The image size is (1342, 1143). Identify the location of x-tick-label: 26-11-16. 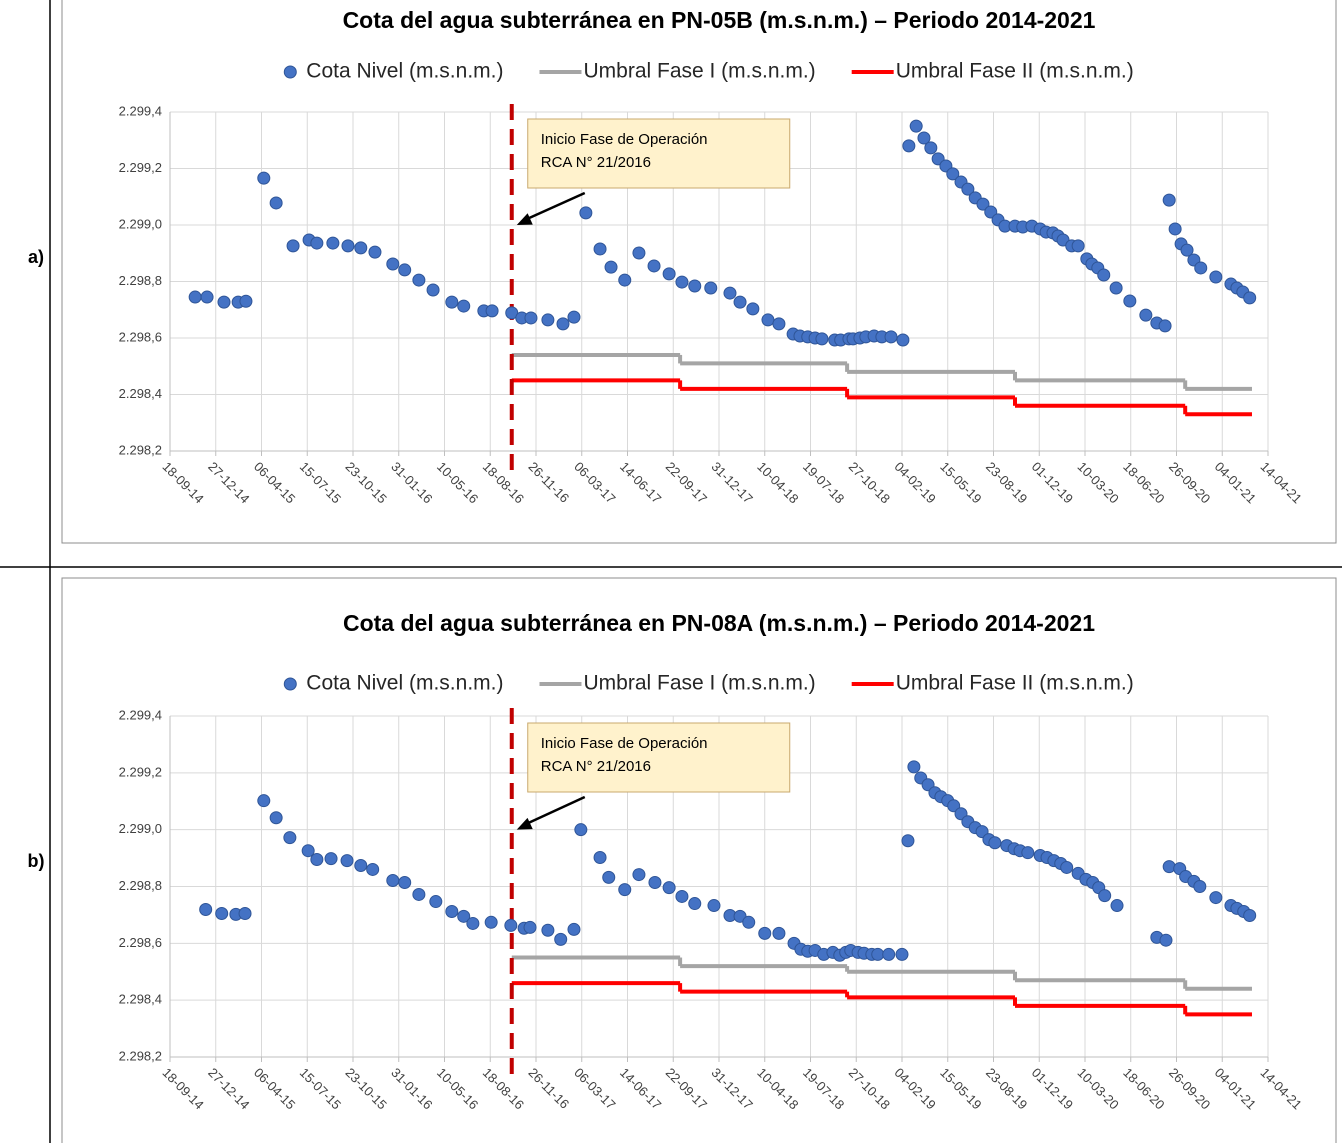
(548, 482).